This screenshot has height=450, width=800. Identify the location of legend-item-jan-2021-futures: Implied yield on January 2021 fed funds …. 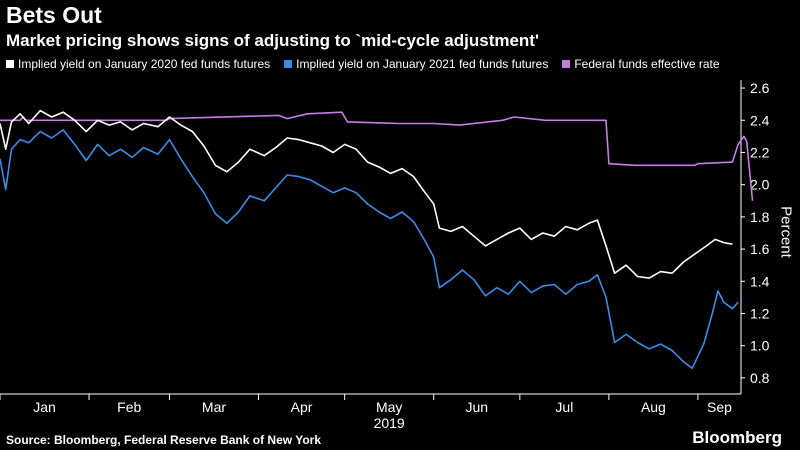
(416, 64).